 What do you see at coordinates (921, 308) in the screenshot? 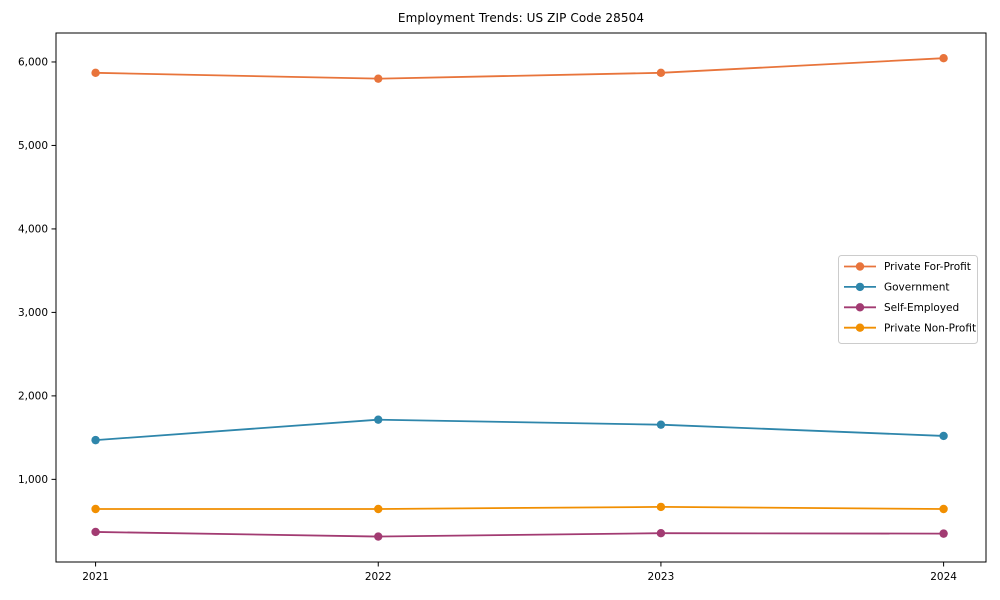
I see `legend-label: Self-Employed` at bounding box center [921, 308].